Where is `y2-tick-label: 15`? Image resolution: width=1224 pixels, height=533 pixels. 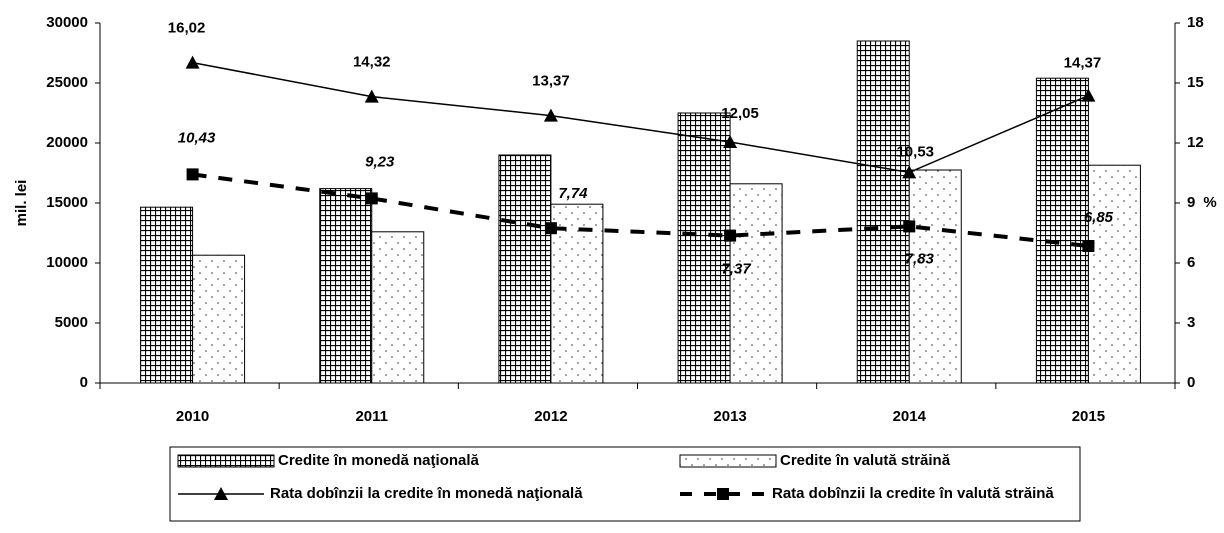 y2-tick-label: 15 is located at coordinates (1195, 82).